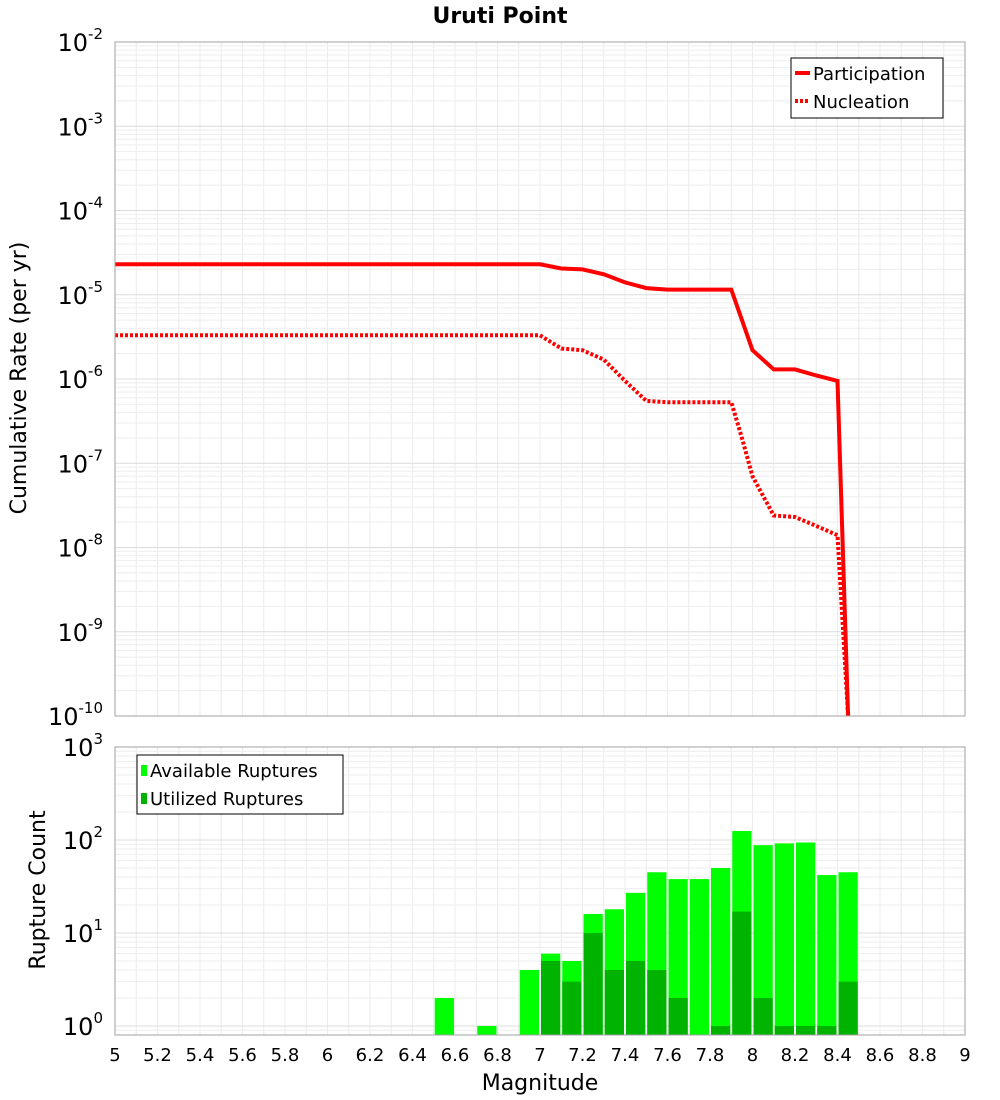 Image resolution: width=1000 pixels, height=1100 pixels. I want to click on x-tick-label: 7, so click(539, 1055).